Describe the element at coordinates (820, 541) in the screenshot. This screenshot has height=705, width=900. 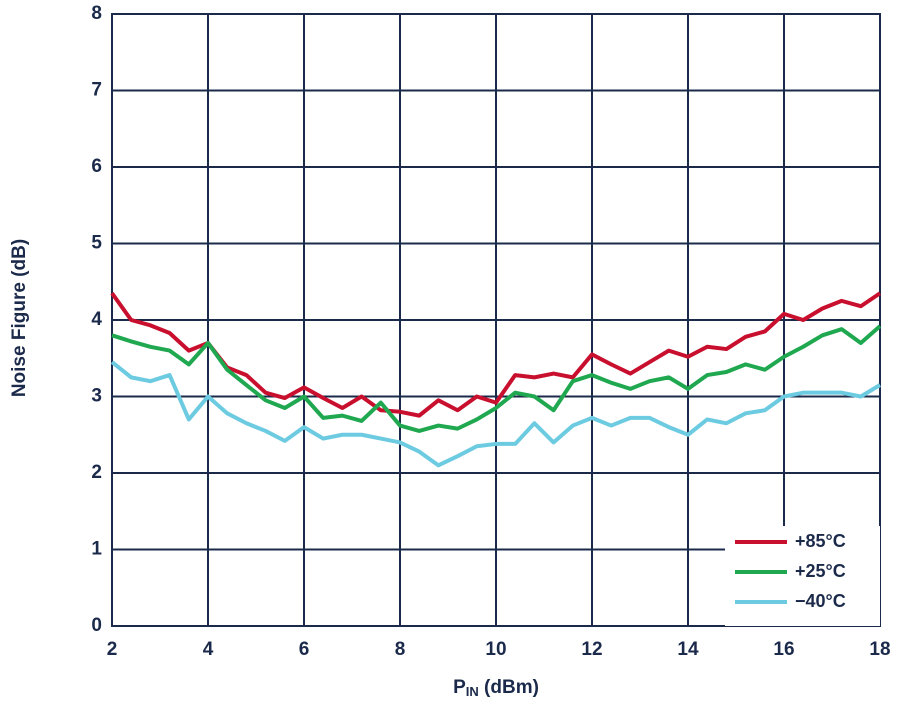
I see `legend-label: +85°C` at that location.